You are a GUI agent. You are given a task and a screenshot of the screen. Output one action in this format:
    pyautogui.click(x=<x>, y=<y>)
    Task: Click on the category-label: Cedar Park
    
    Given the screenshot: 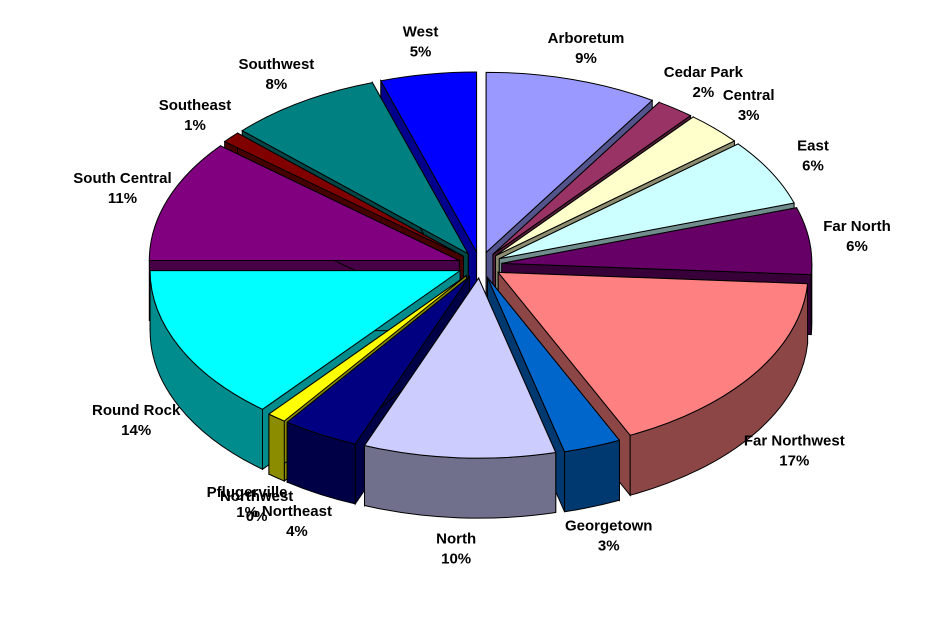 What is the action you would take?
    pyautogui.click(x=704, y=72)
    